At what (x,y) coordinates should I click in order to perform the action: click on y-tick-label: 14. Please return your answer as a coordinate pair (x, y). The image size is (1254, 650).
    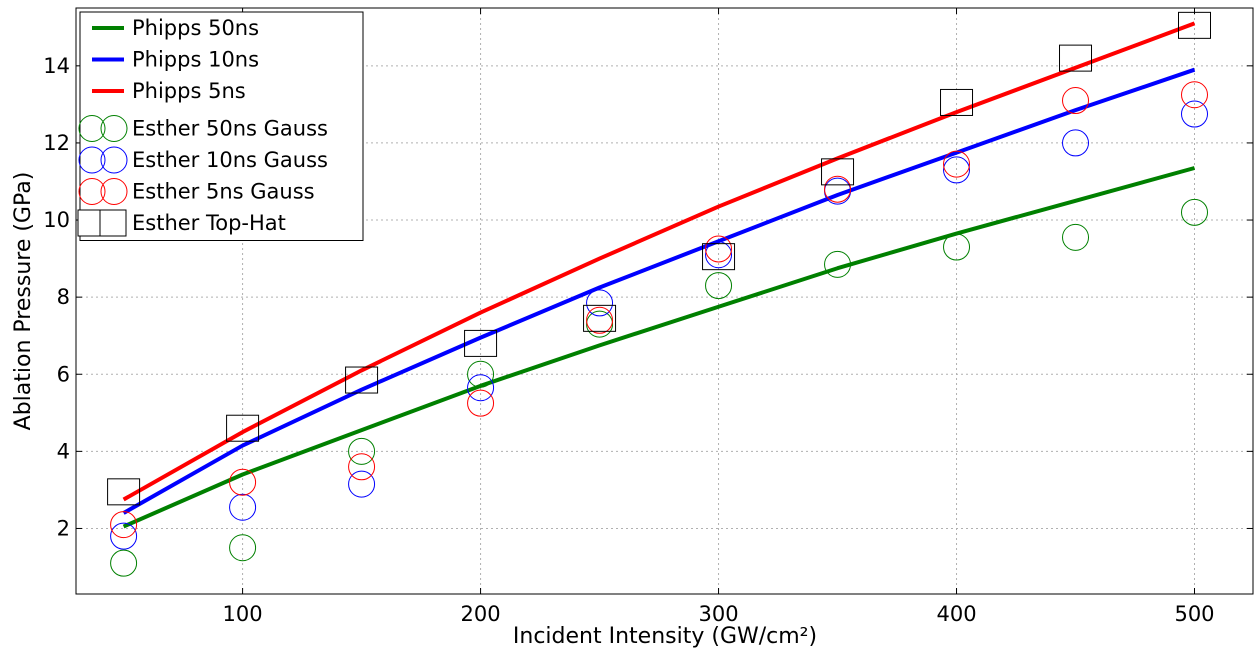
    Looking at the image, I should click on (56, 66).